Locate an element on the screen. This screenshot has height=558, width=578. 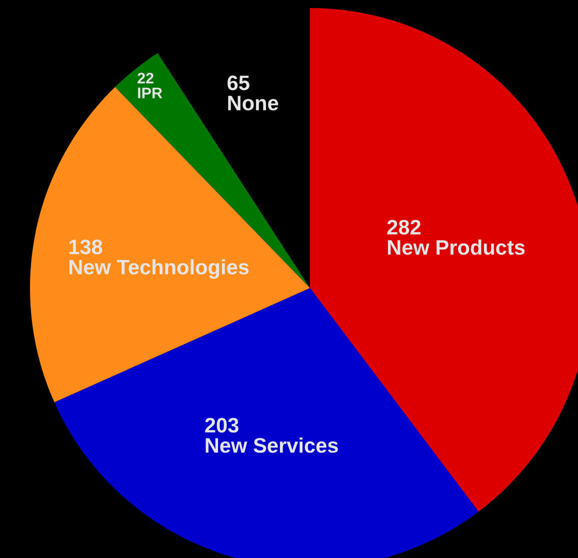
data-label: 282 is located at coordinates (404, 227).